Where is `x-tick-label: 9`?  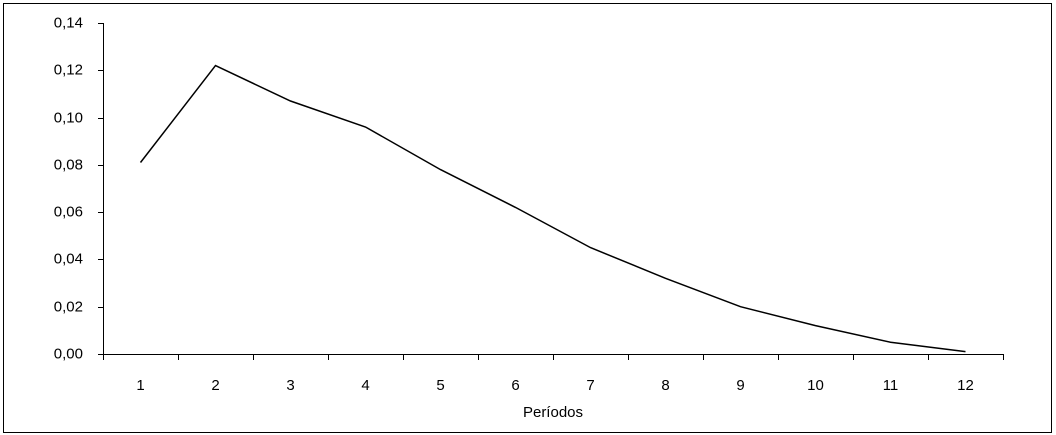 x-tick-label: 9 is located at coordinates (740, 385).